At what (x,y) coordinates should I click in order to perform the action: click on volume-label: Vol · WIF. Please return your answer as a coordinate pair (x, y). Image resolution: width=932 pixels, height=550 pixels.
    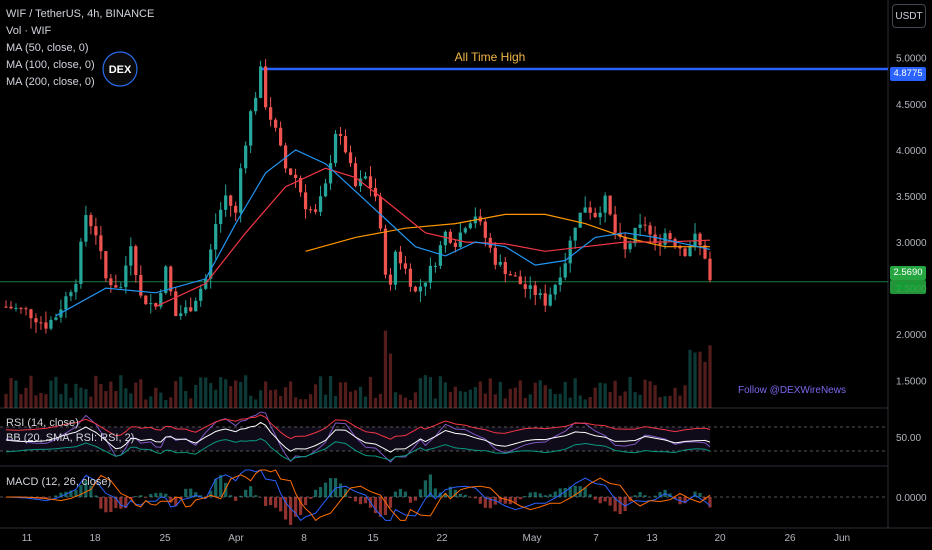
    Looking at the image, I should click on (29, 31).